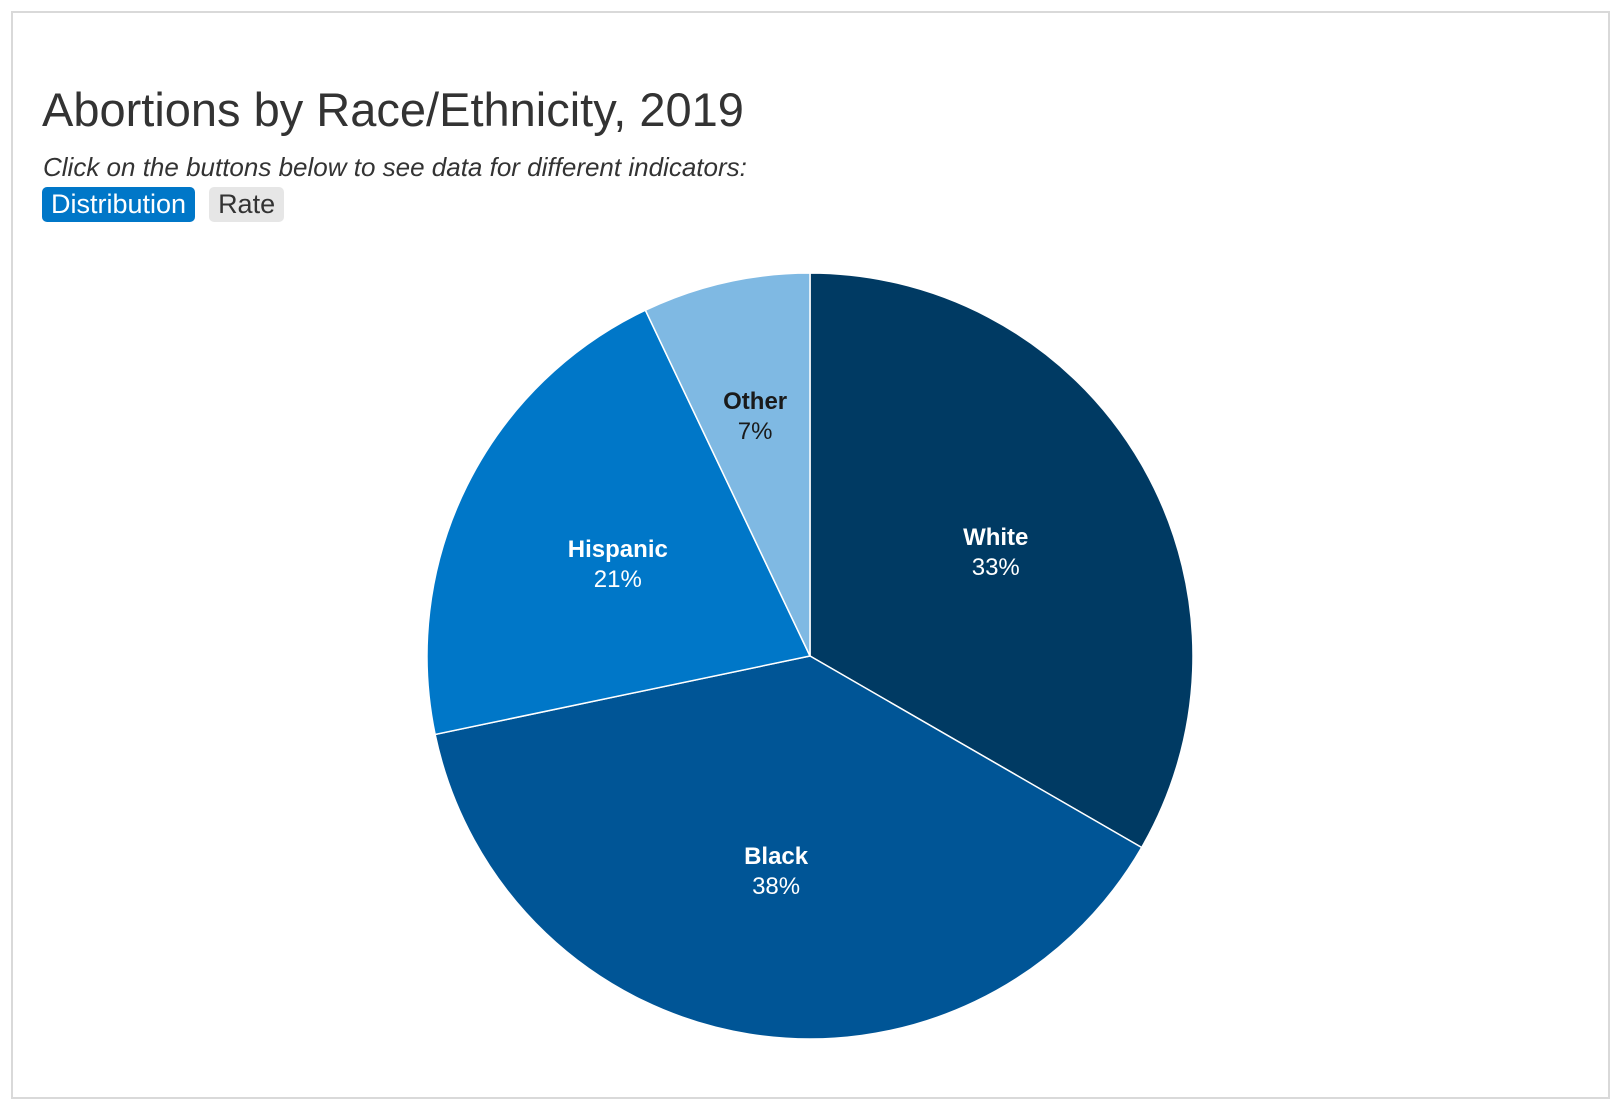 Image resolution: width=1620 pixels, height=1111 pixels. What do you see at coordinates (393, 109) in the screenshot?
I see `page-title: Abortions by Race/Ethnicity, 2019` at bounding box center [393, 109].